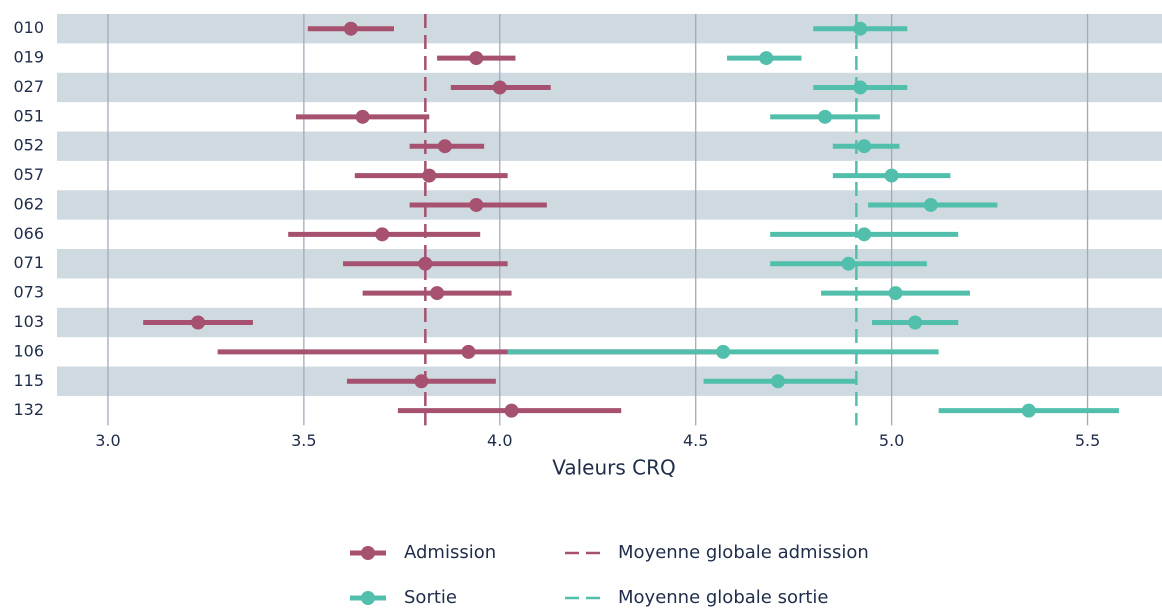  What do you see at coordinates (891, 440) in the screenshot?
I see `x-tick-label: 5.0` at bounding box center [891, 440].